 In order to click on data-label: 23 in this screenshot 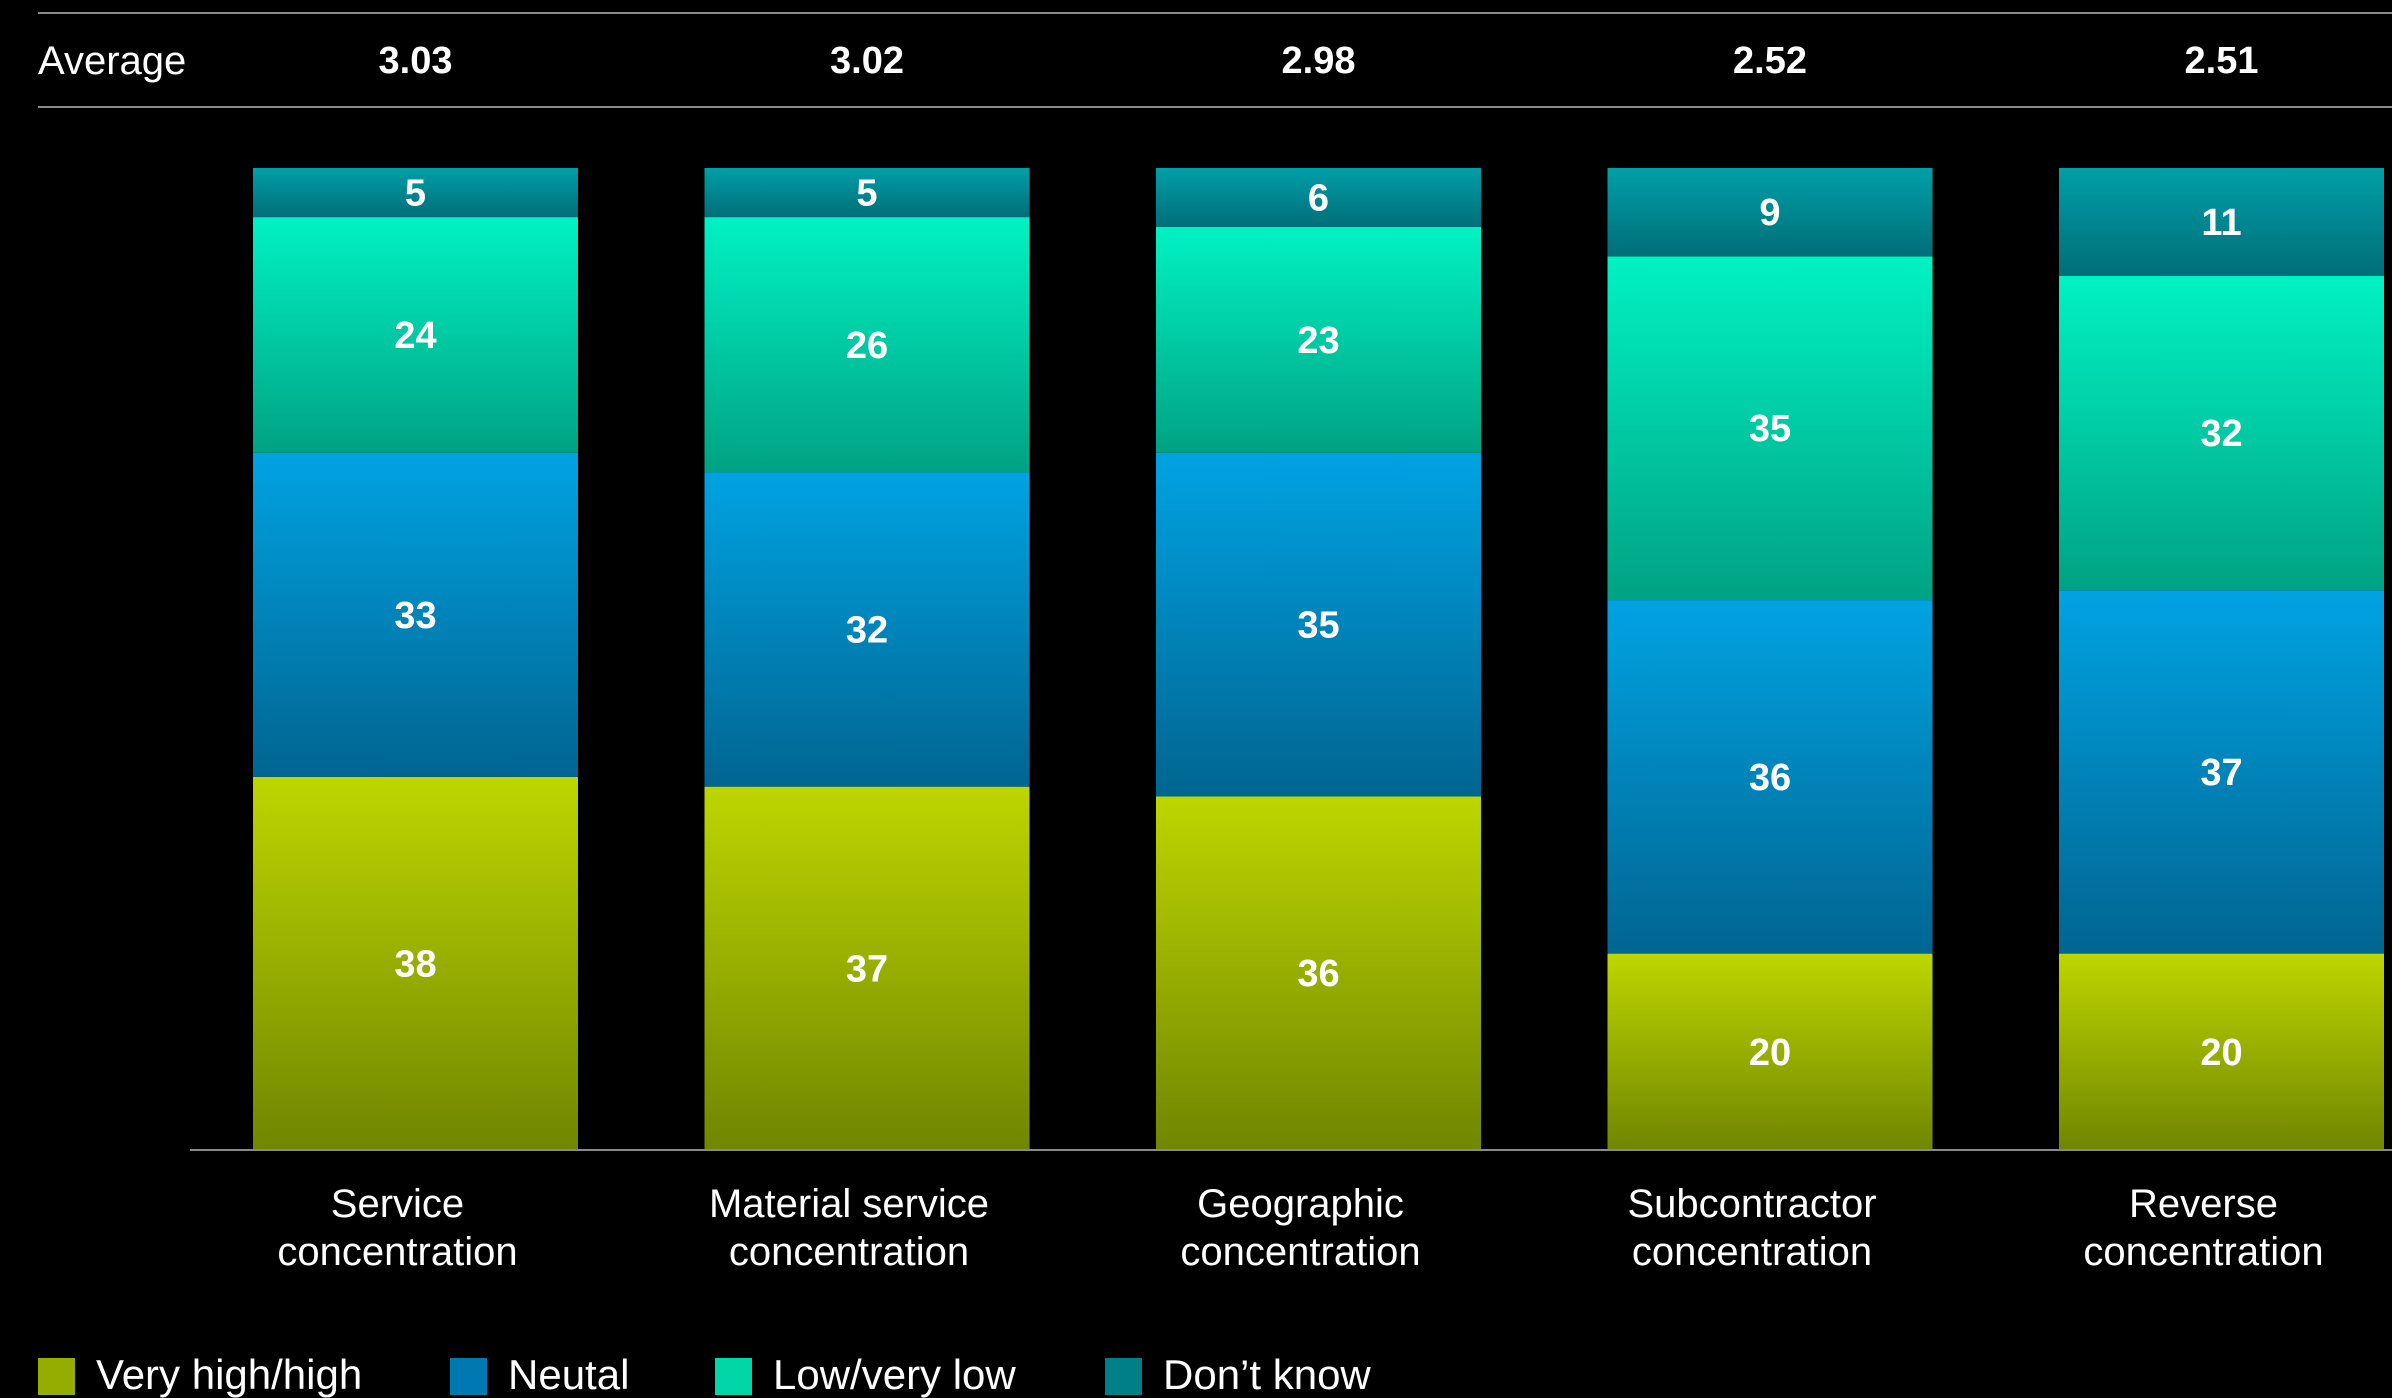, I will do `click(1318, 341)`.